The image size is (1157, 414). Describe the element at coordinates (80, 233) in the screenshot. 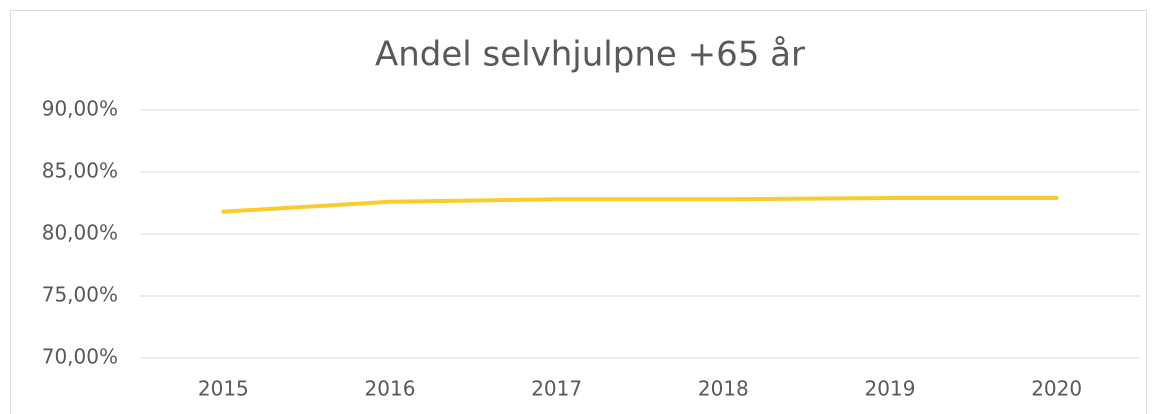

I see `y-tick-label: 80,00%` at that location.